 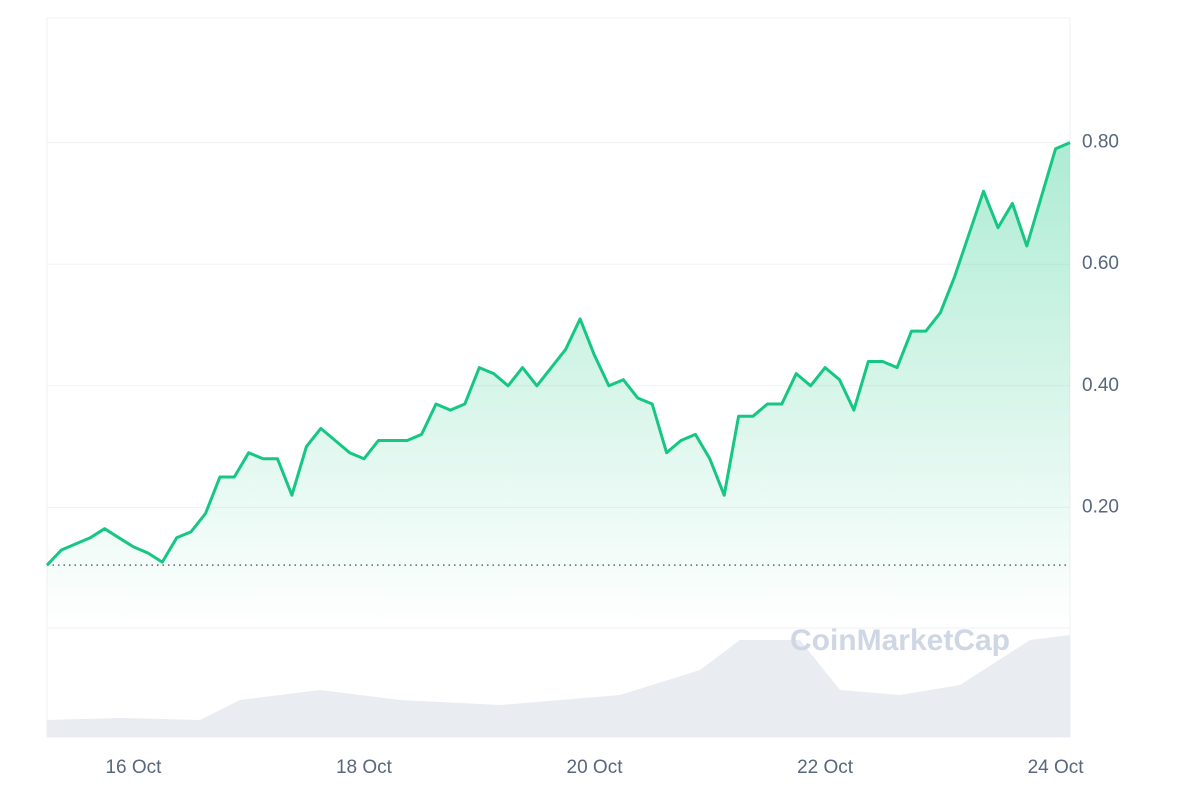 What do you see at coordinates (1100, 506) in the screenshot?
I see `y-tick-label: 0.20` at bounding box center [1100, 506].